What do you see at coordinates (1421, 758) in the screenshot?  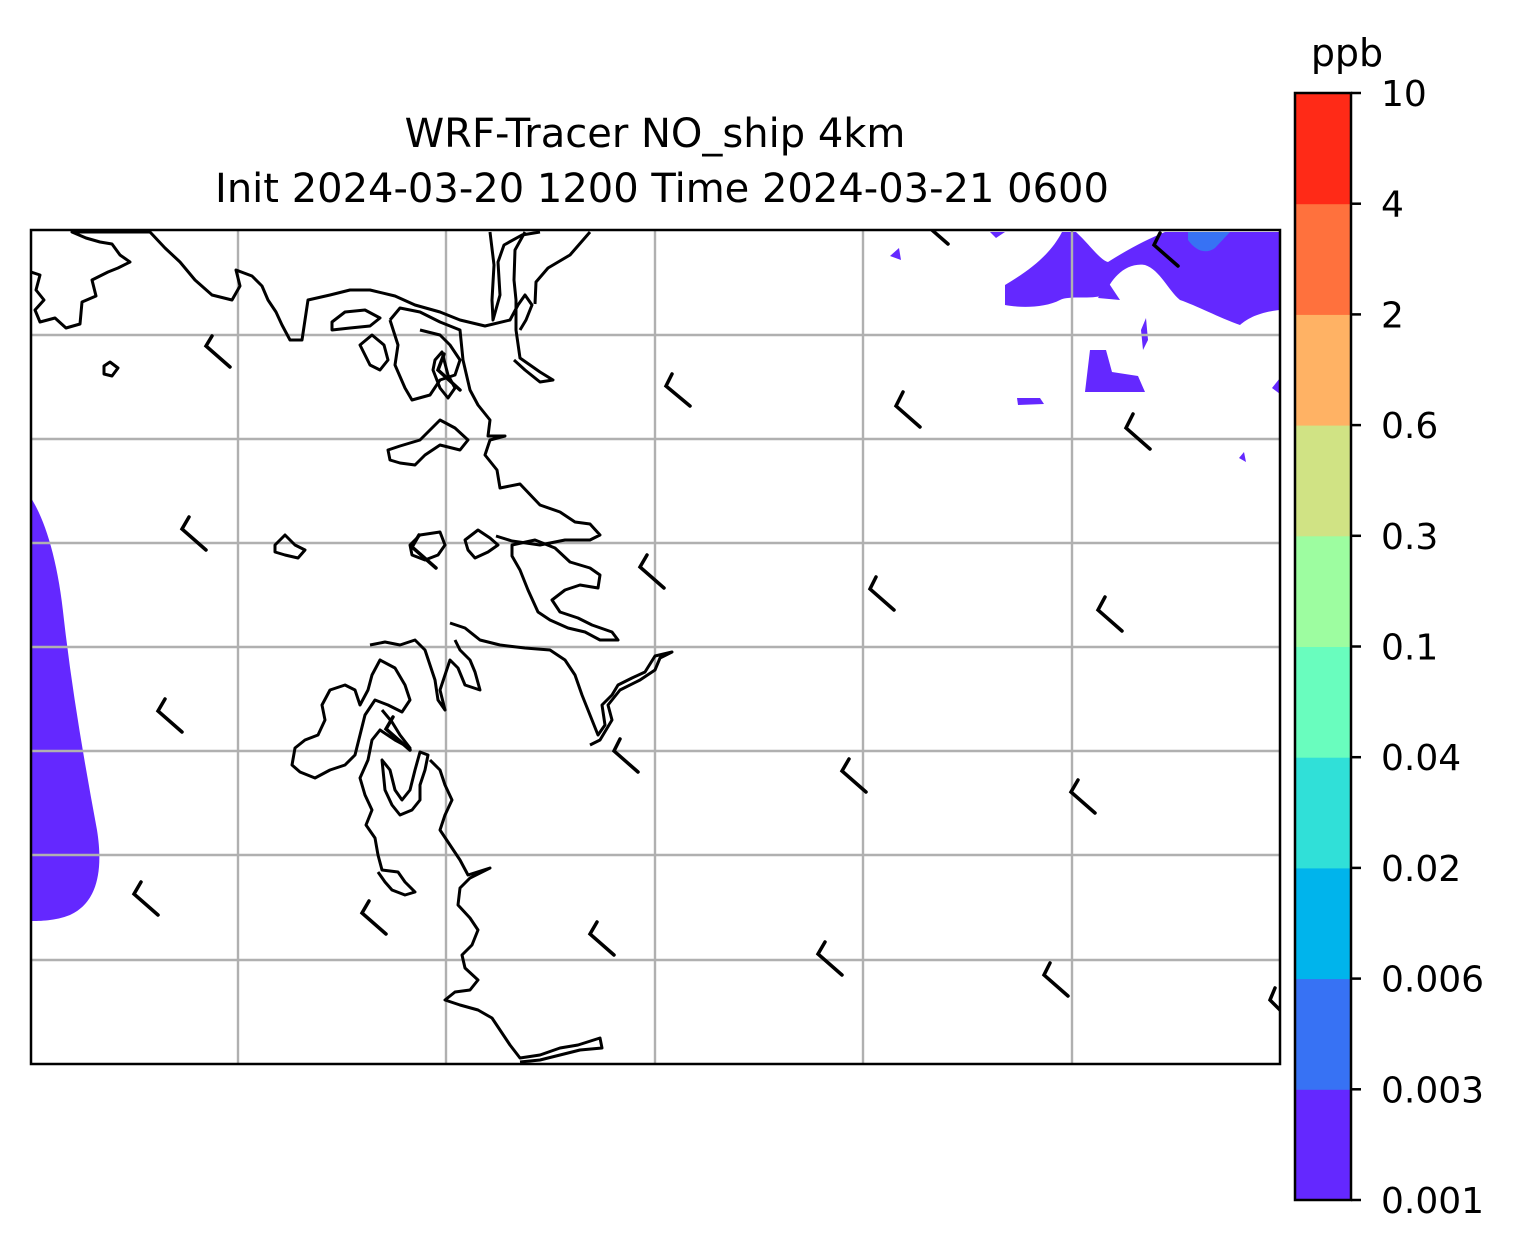 I see `colorbar-tick-label: 0.04` at bounding box center [1421, 758].